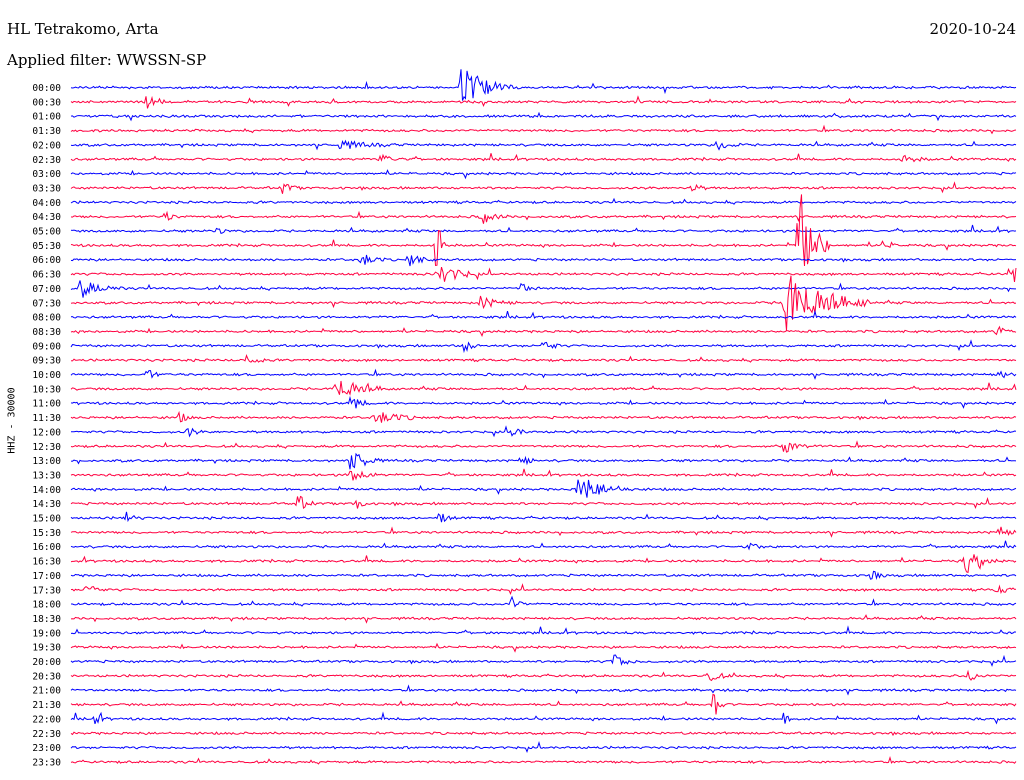 The height and width of the screenshot is (780, 1024). Describe the element at coordinates (46, 246) in the screenshot. I see `tick-label-0530: 05:30` at that location.